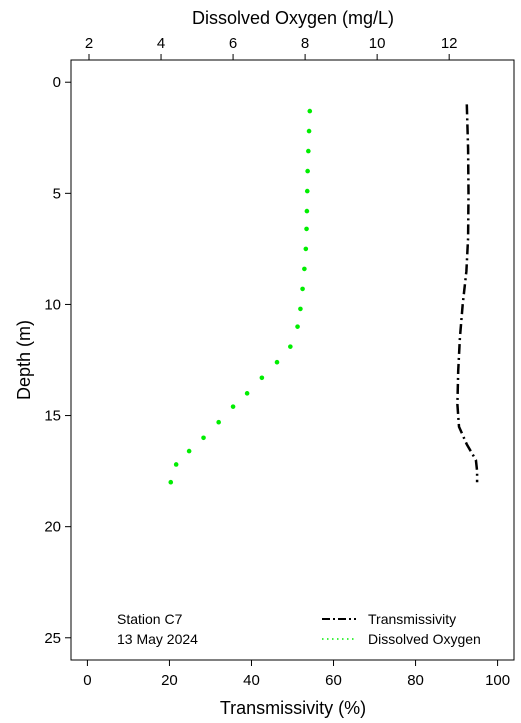 The image size is (521, 723). I want to click on legend-label-transmissivity: Transmissivity, so click(412, 619).